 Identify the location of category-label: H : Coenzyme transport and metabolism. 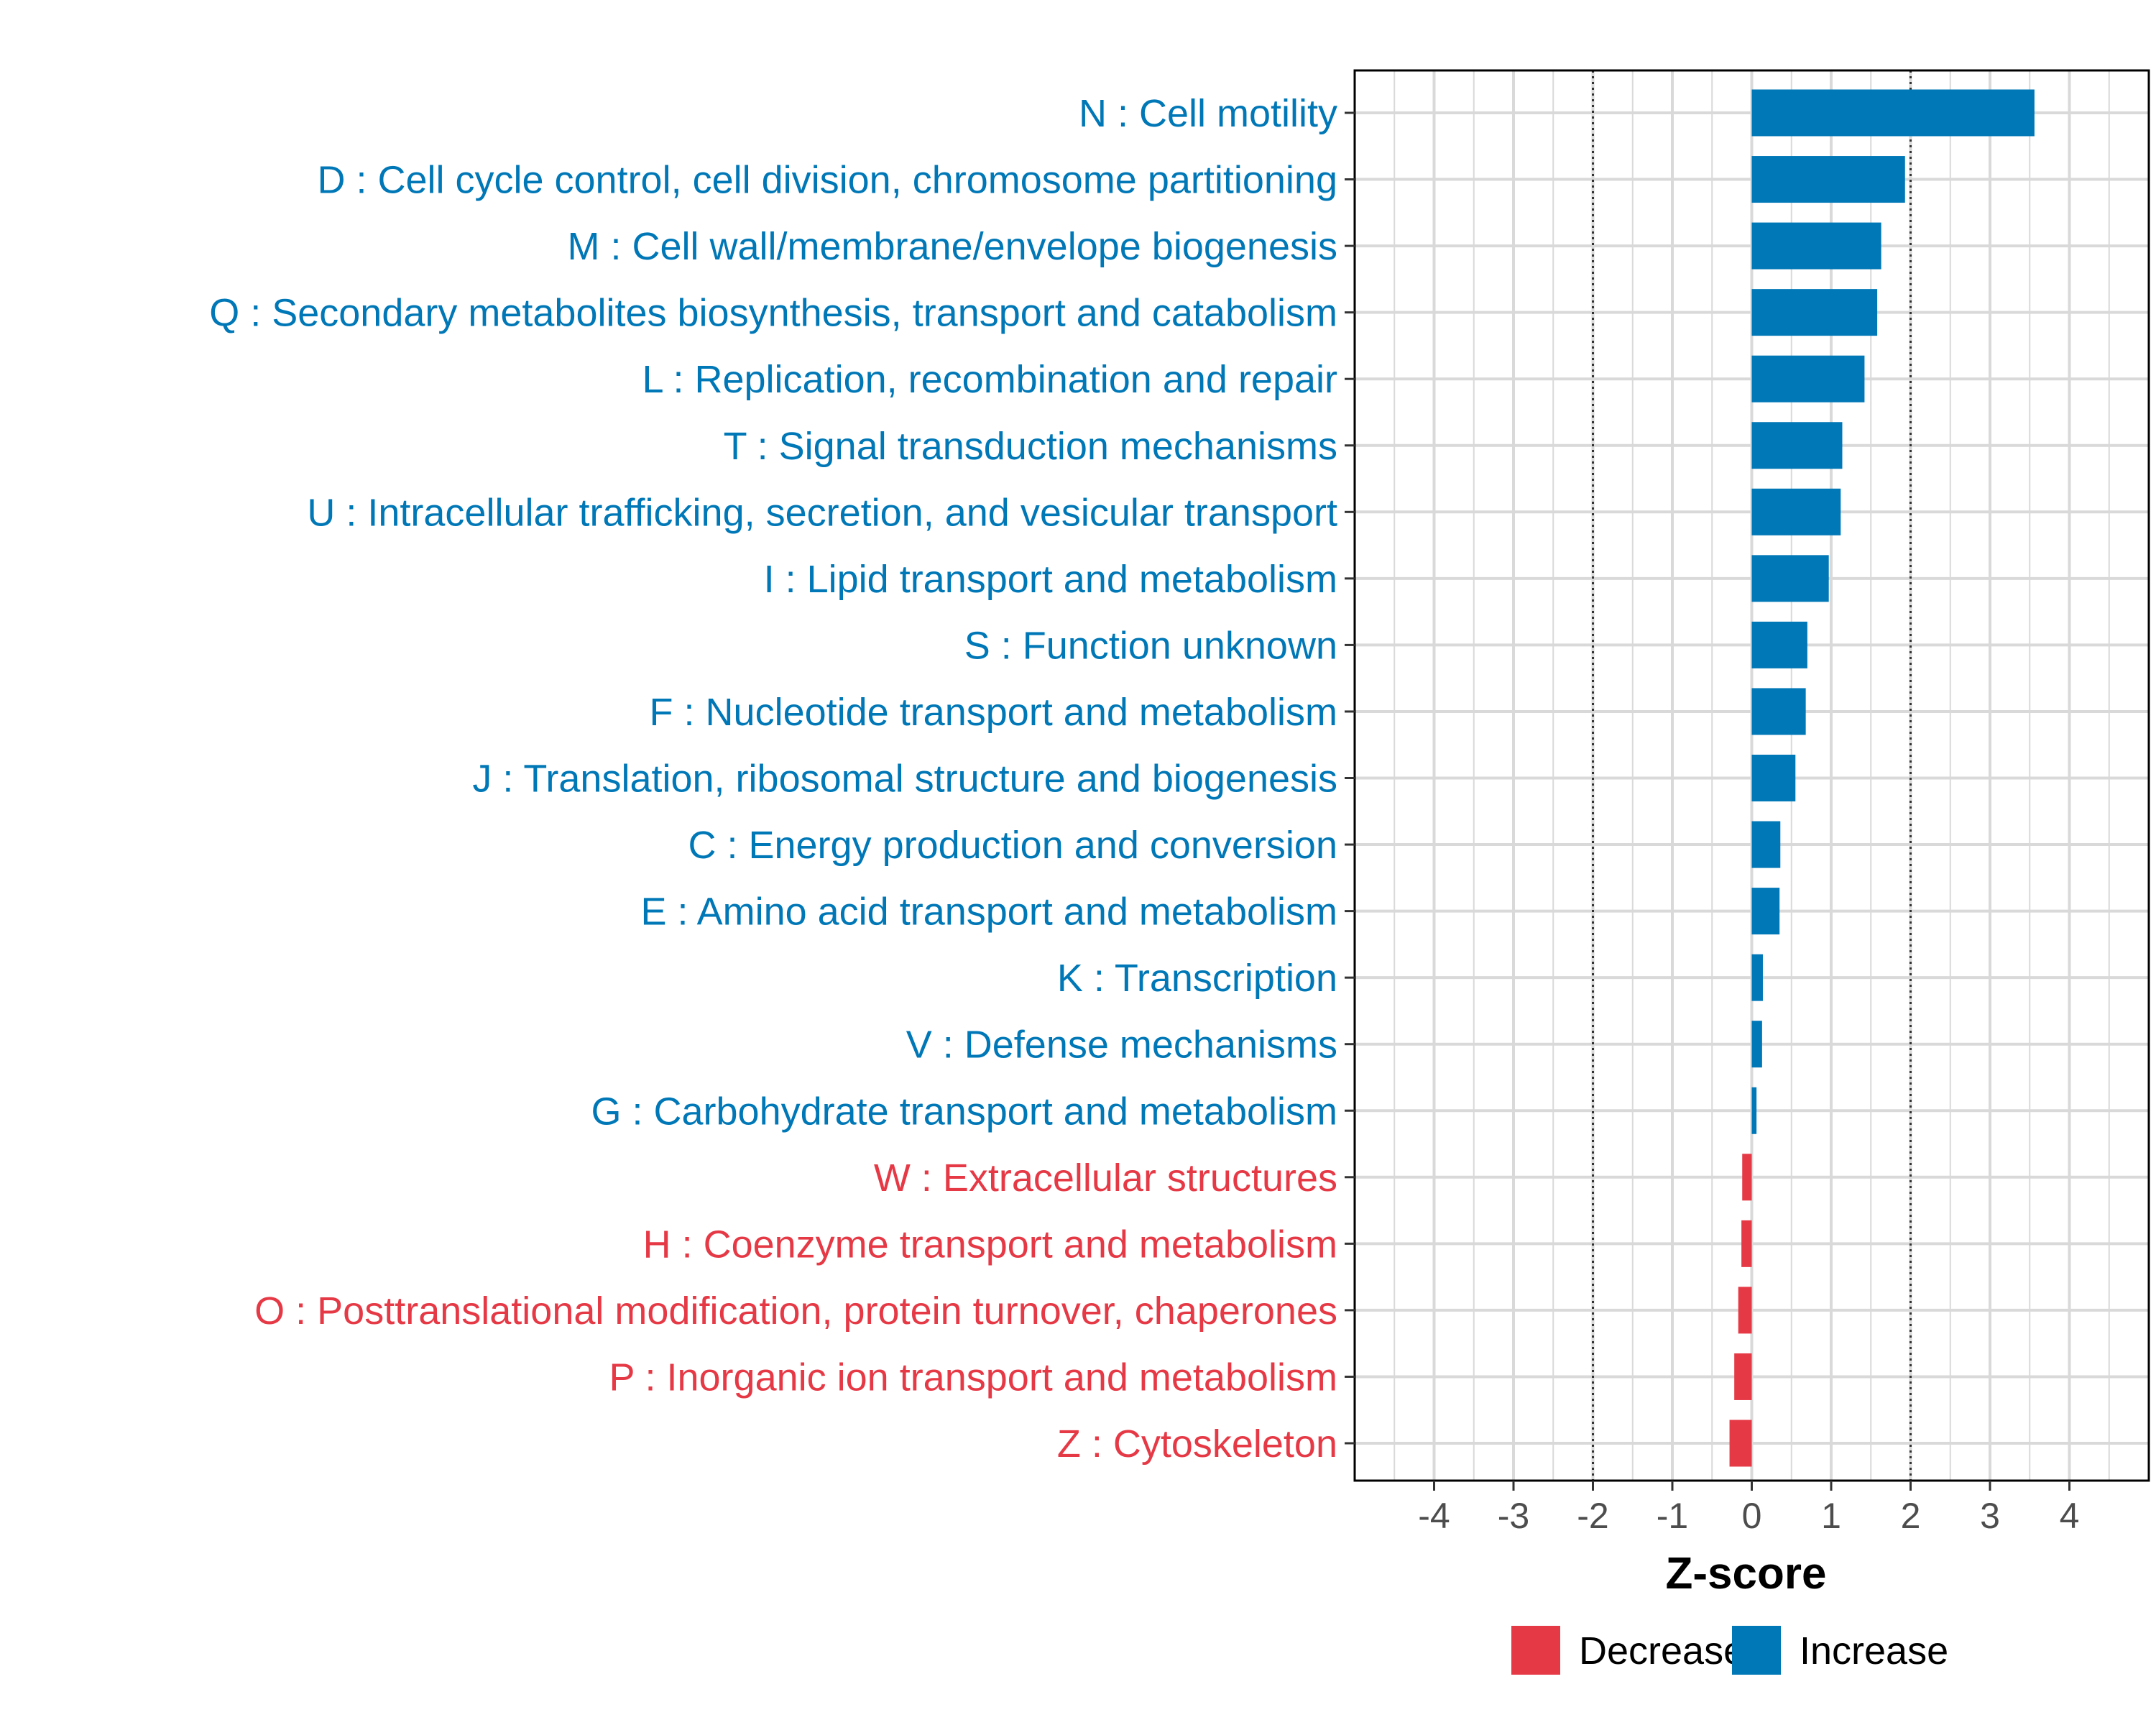
(990, 1244).